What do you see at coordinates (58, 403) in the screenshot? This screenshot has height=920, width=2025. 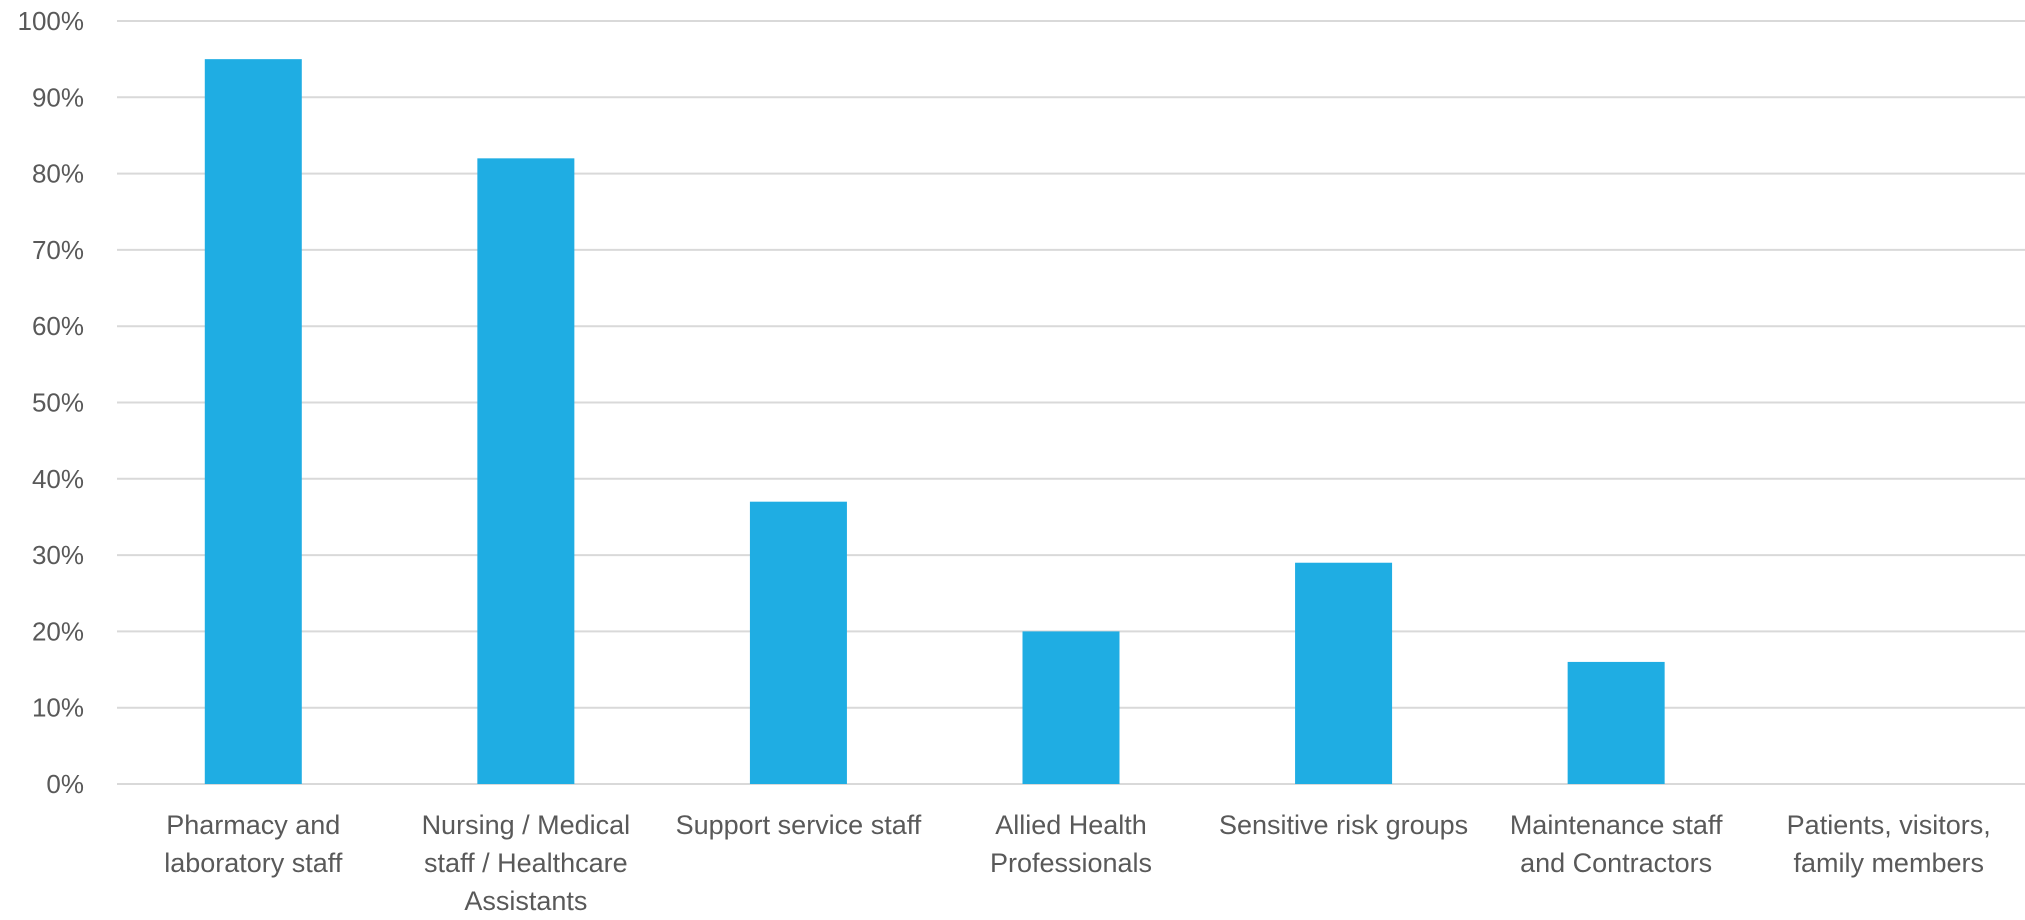 I see `y-tick-label: 50%` at bounding box center [58, 403].